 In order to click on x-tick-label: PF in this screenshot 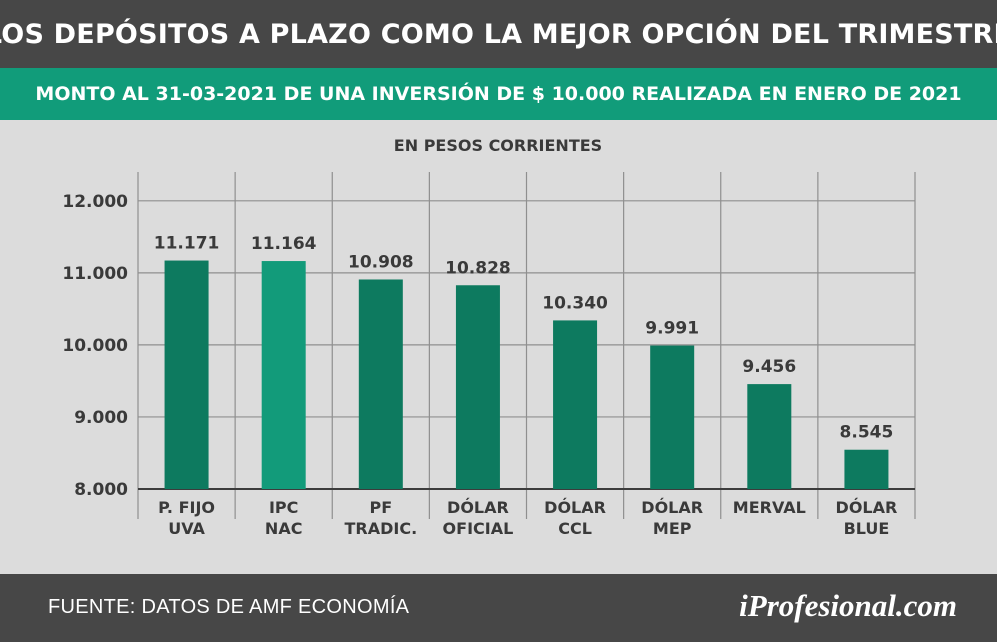, I will do `click(380, 507)`.